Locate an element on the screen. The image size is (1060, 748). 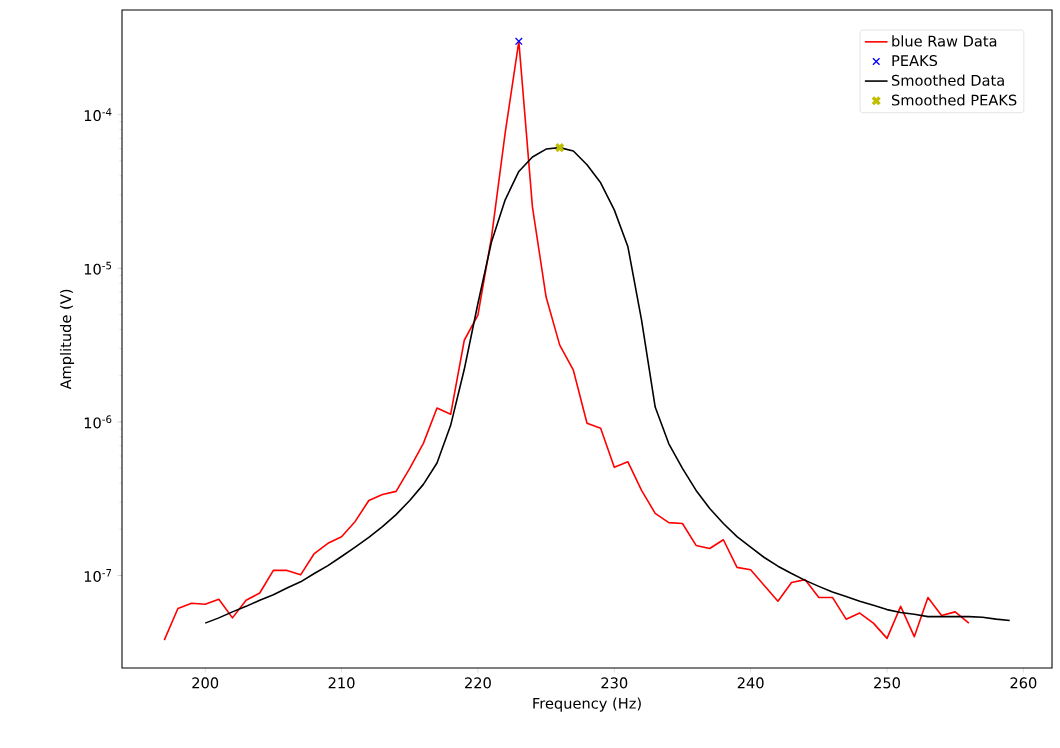
y-axis-title: Amplitude (V) is located at coordinates (67, 339).